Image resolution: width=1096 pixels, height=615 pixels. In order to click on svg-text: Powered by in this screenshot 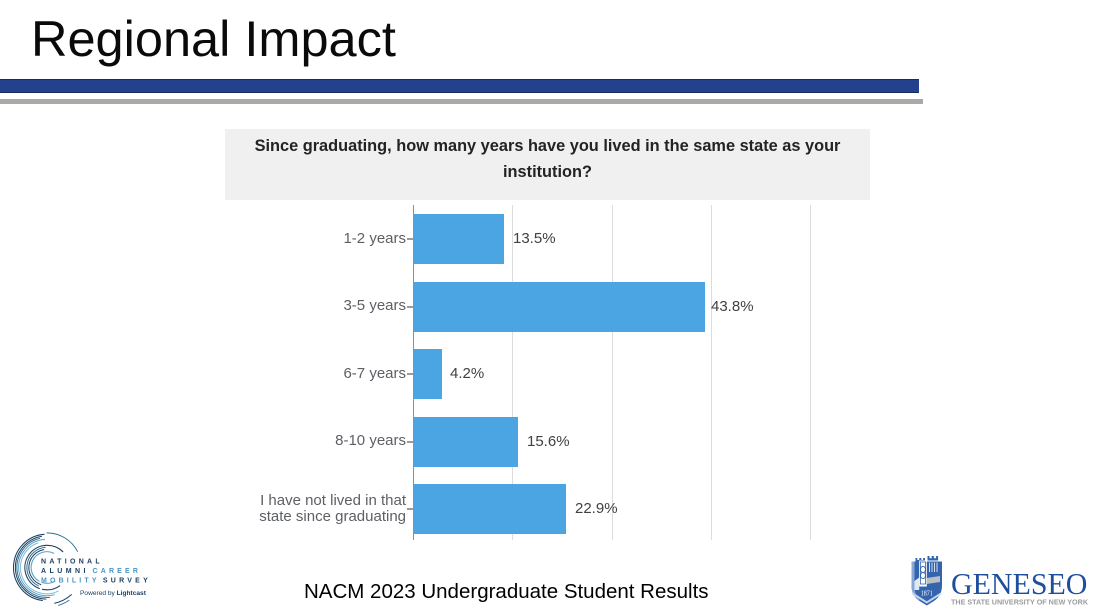, I will do `click(98, 593)`.